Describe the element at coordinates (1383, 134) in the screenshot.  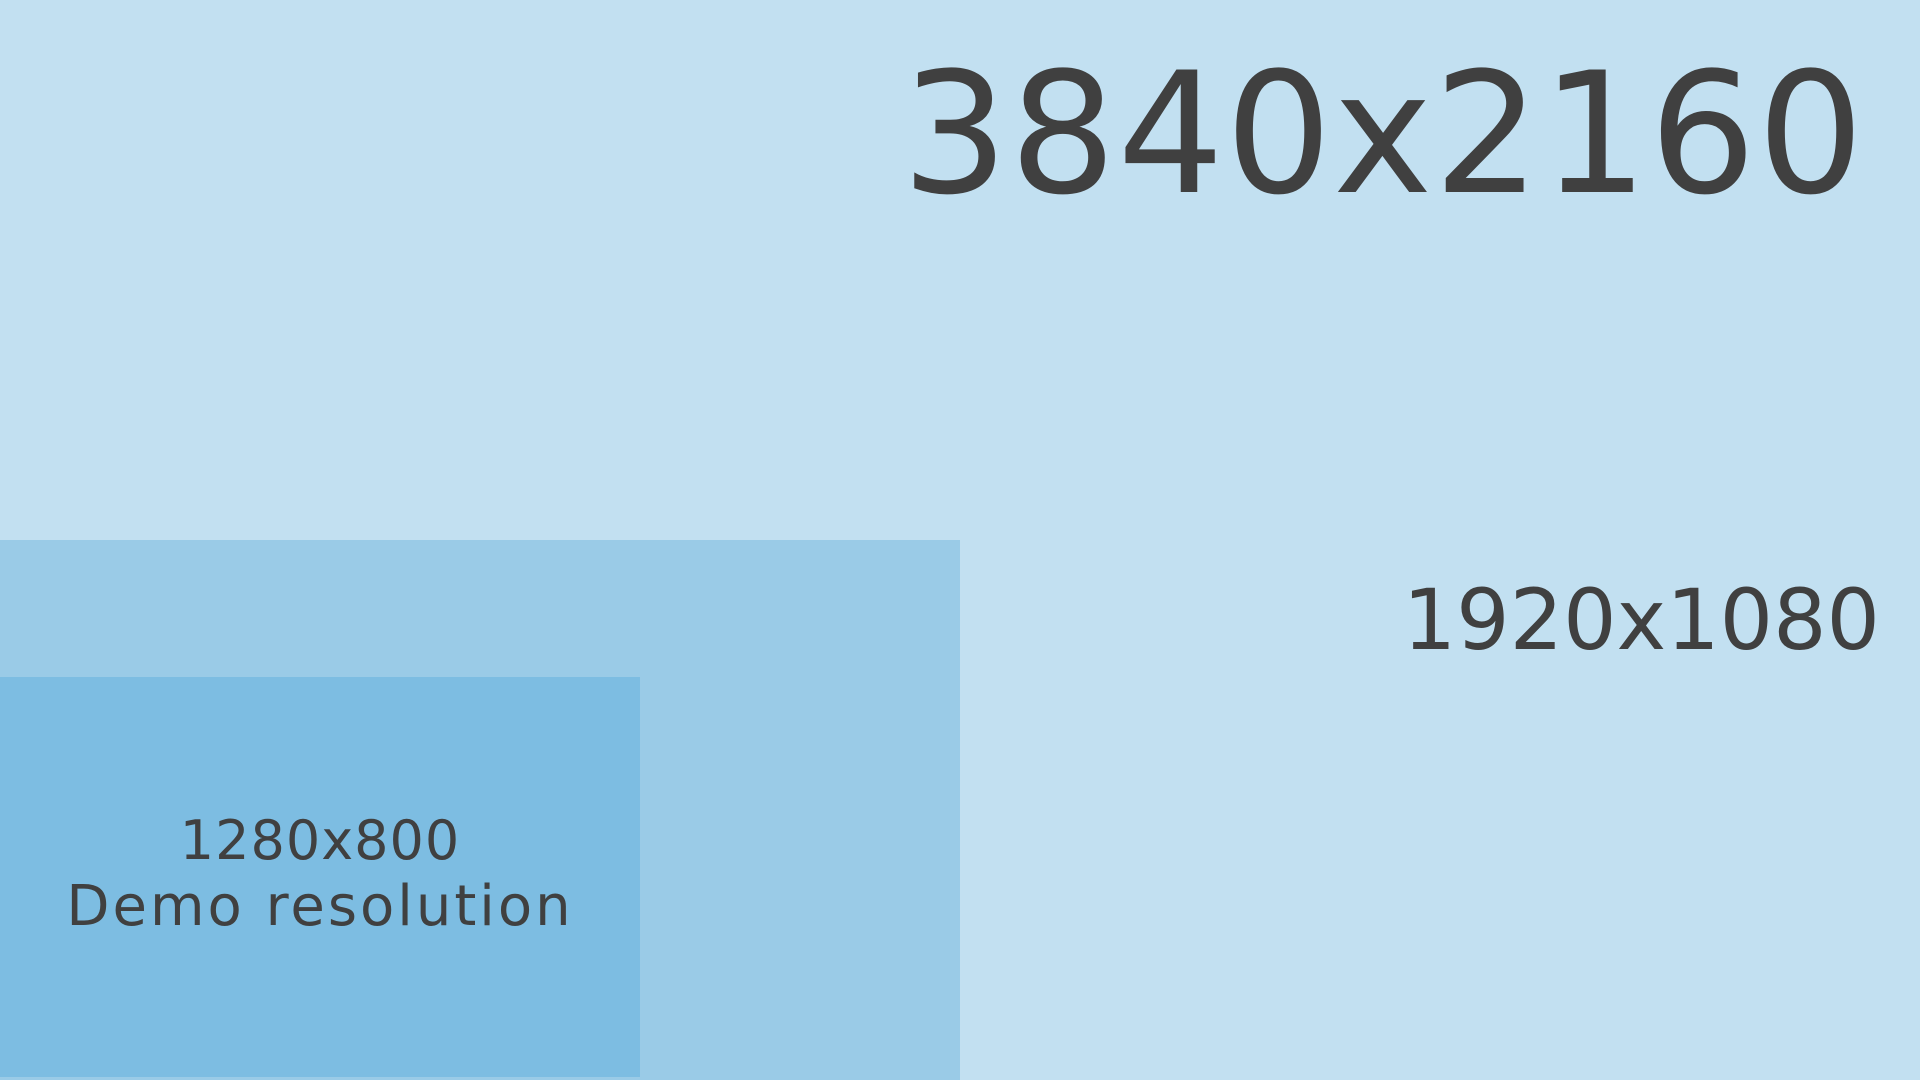
I see `label-3840x2160: 3840x2160` at that location.